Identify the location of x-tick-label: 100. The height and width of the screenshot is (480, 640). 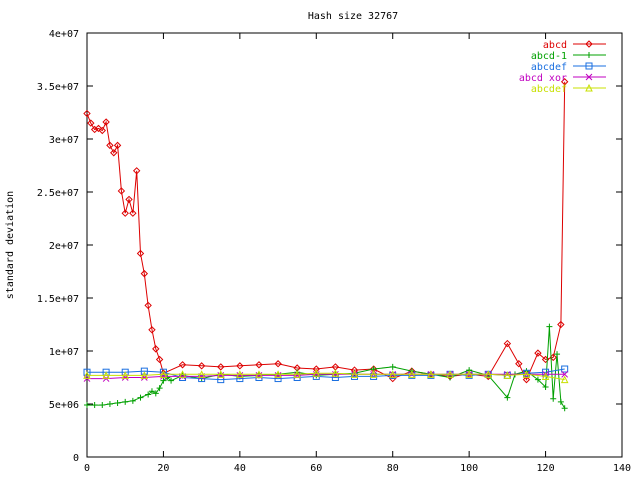
(469, 468).